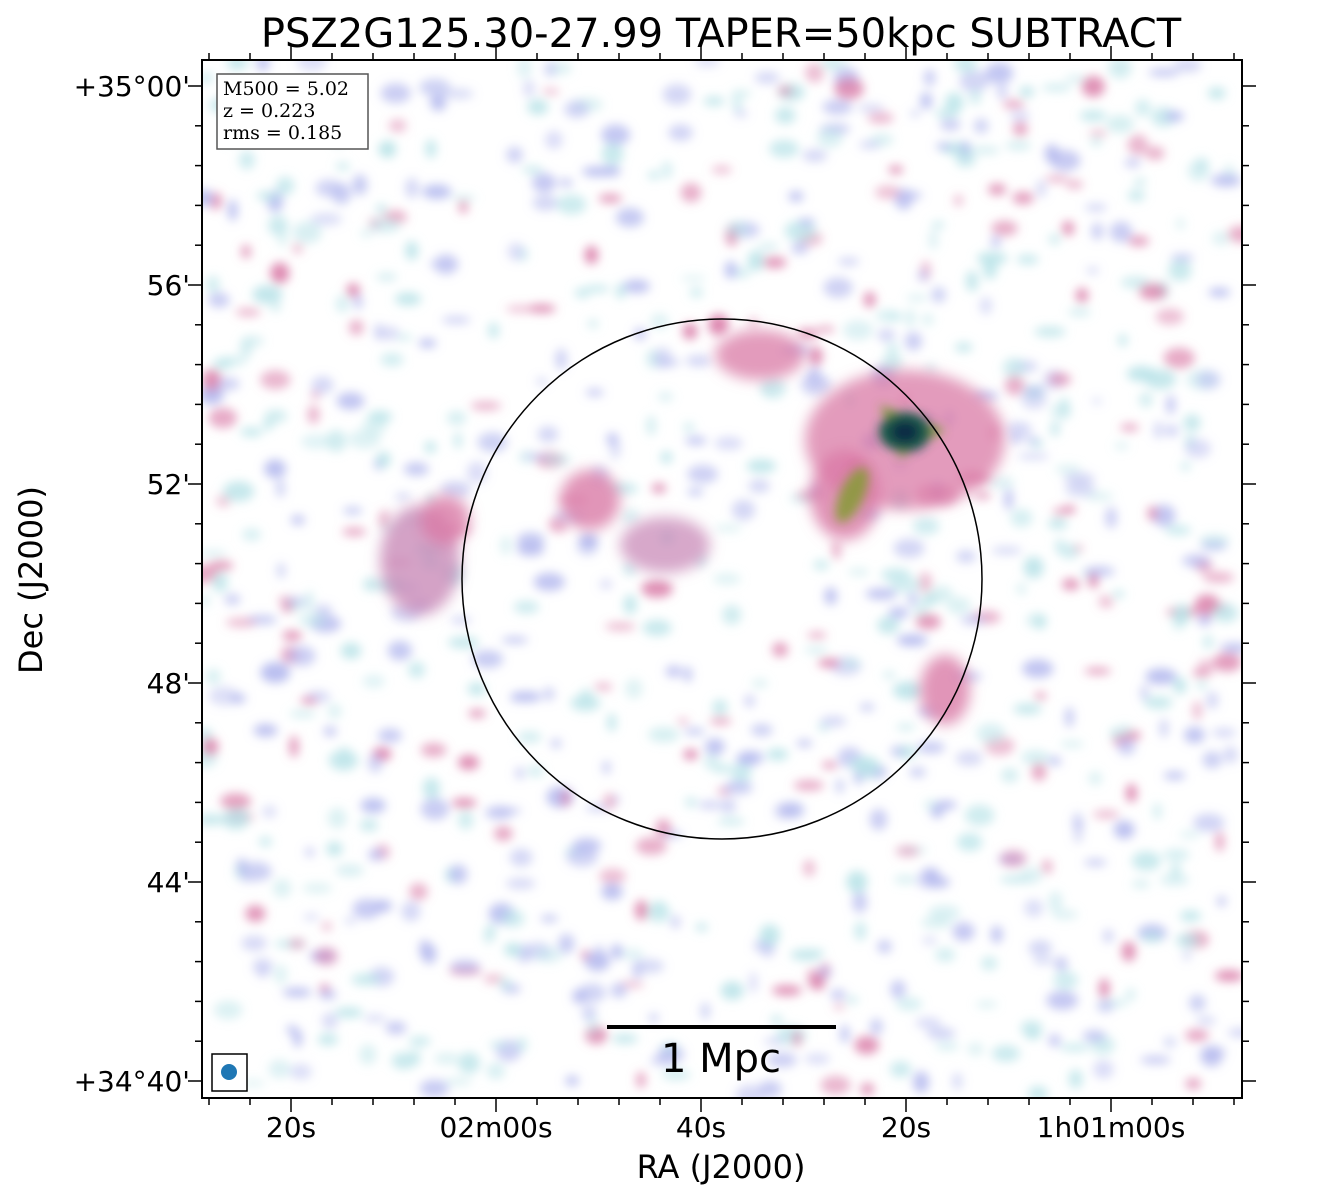 This screenshot has height=1200, width=1321. Describe the element at coordinates (286, 89) in the screenshot. I see `info-m500: M500 = 5.02` at that location.